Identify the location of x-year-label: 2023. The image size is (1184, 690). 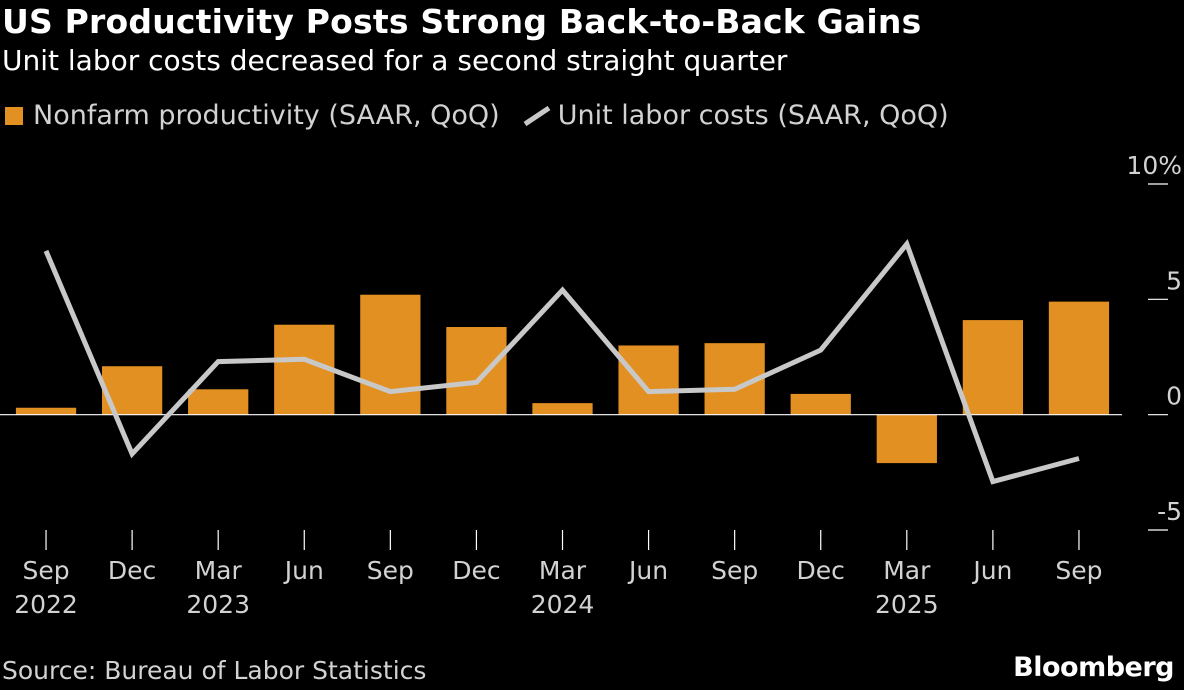
(218, 604).